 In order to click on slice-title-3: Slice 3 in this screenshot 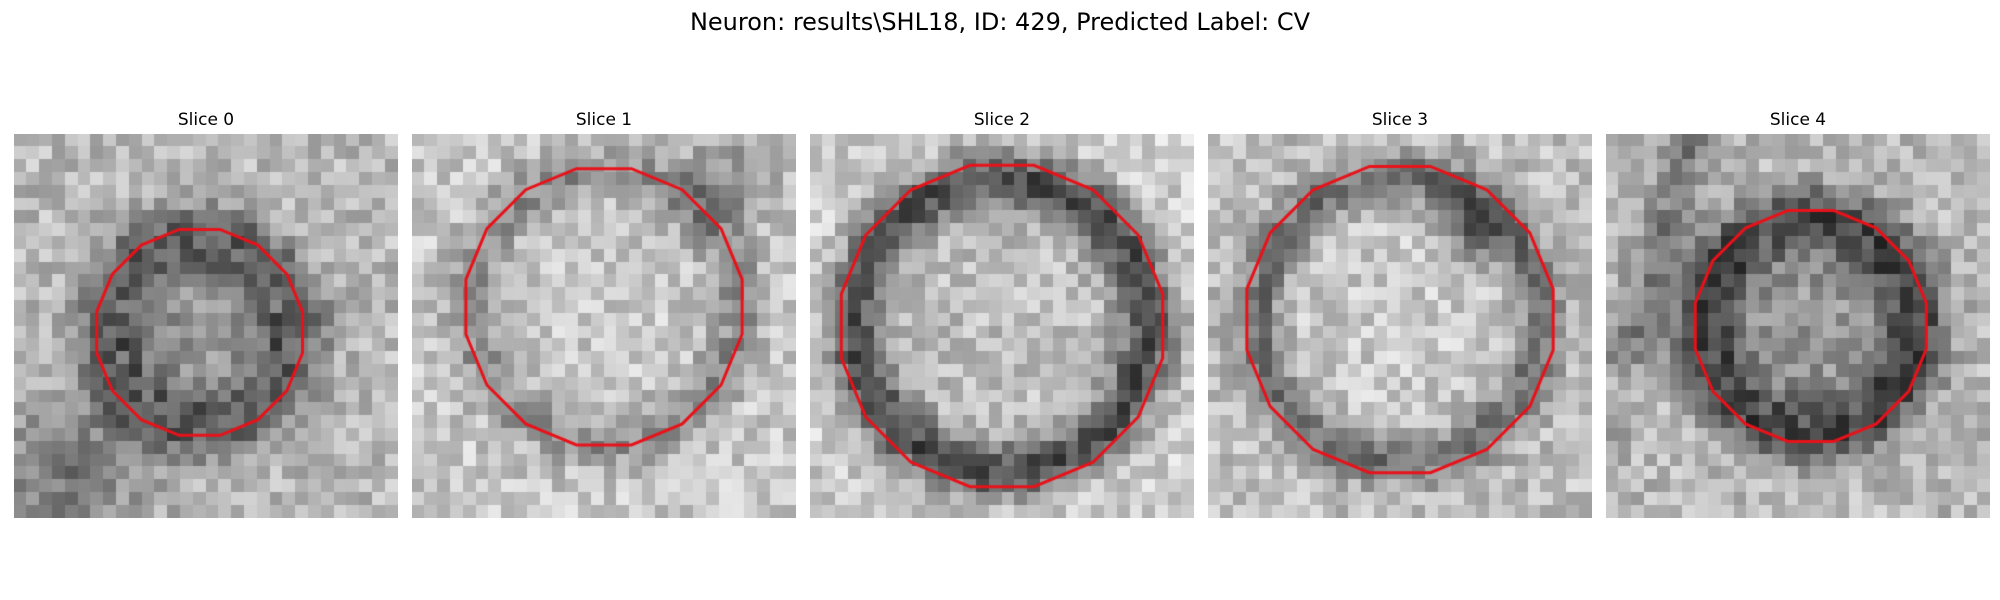, I will do `click(1400, 120)`.